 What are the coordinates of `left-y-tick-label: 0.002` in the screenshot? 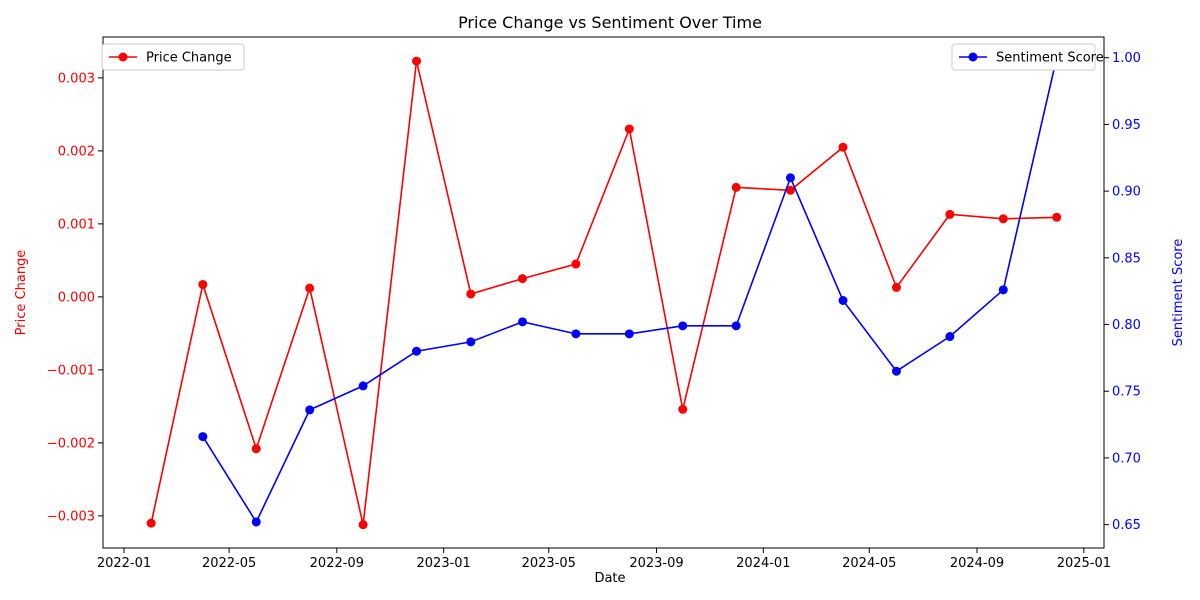 It's located at (76, 151).